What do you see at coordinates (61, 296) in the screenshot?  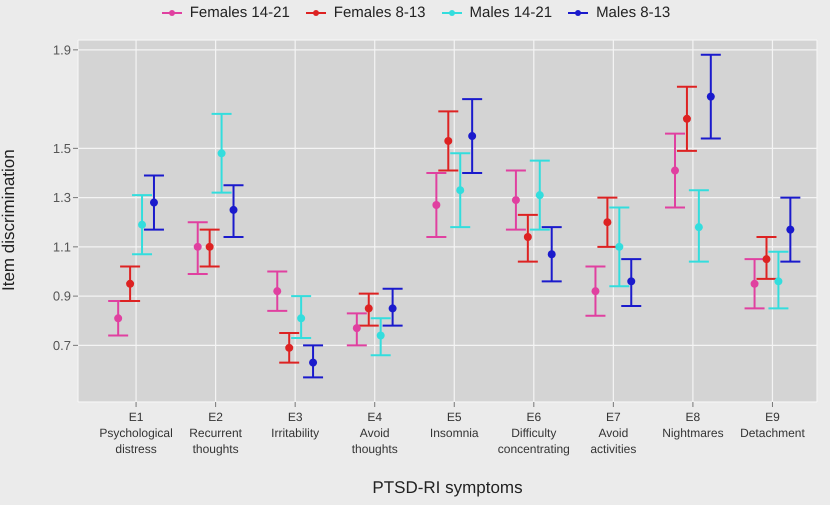 I see `y-tick-label: 0.9` at bounding box center [61, 296].